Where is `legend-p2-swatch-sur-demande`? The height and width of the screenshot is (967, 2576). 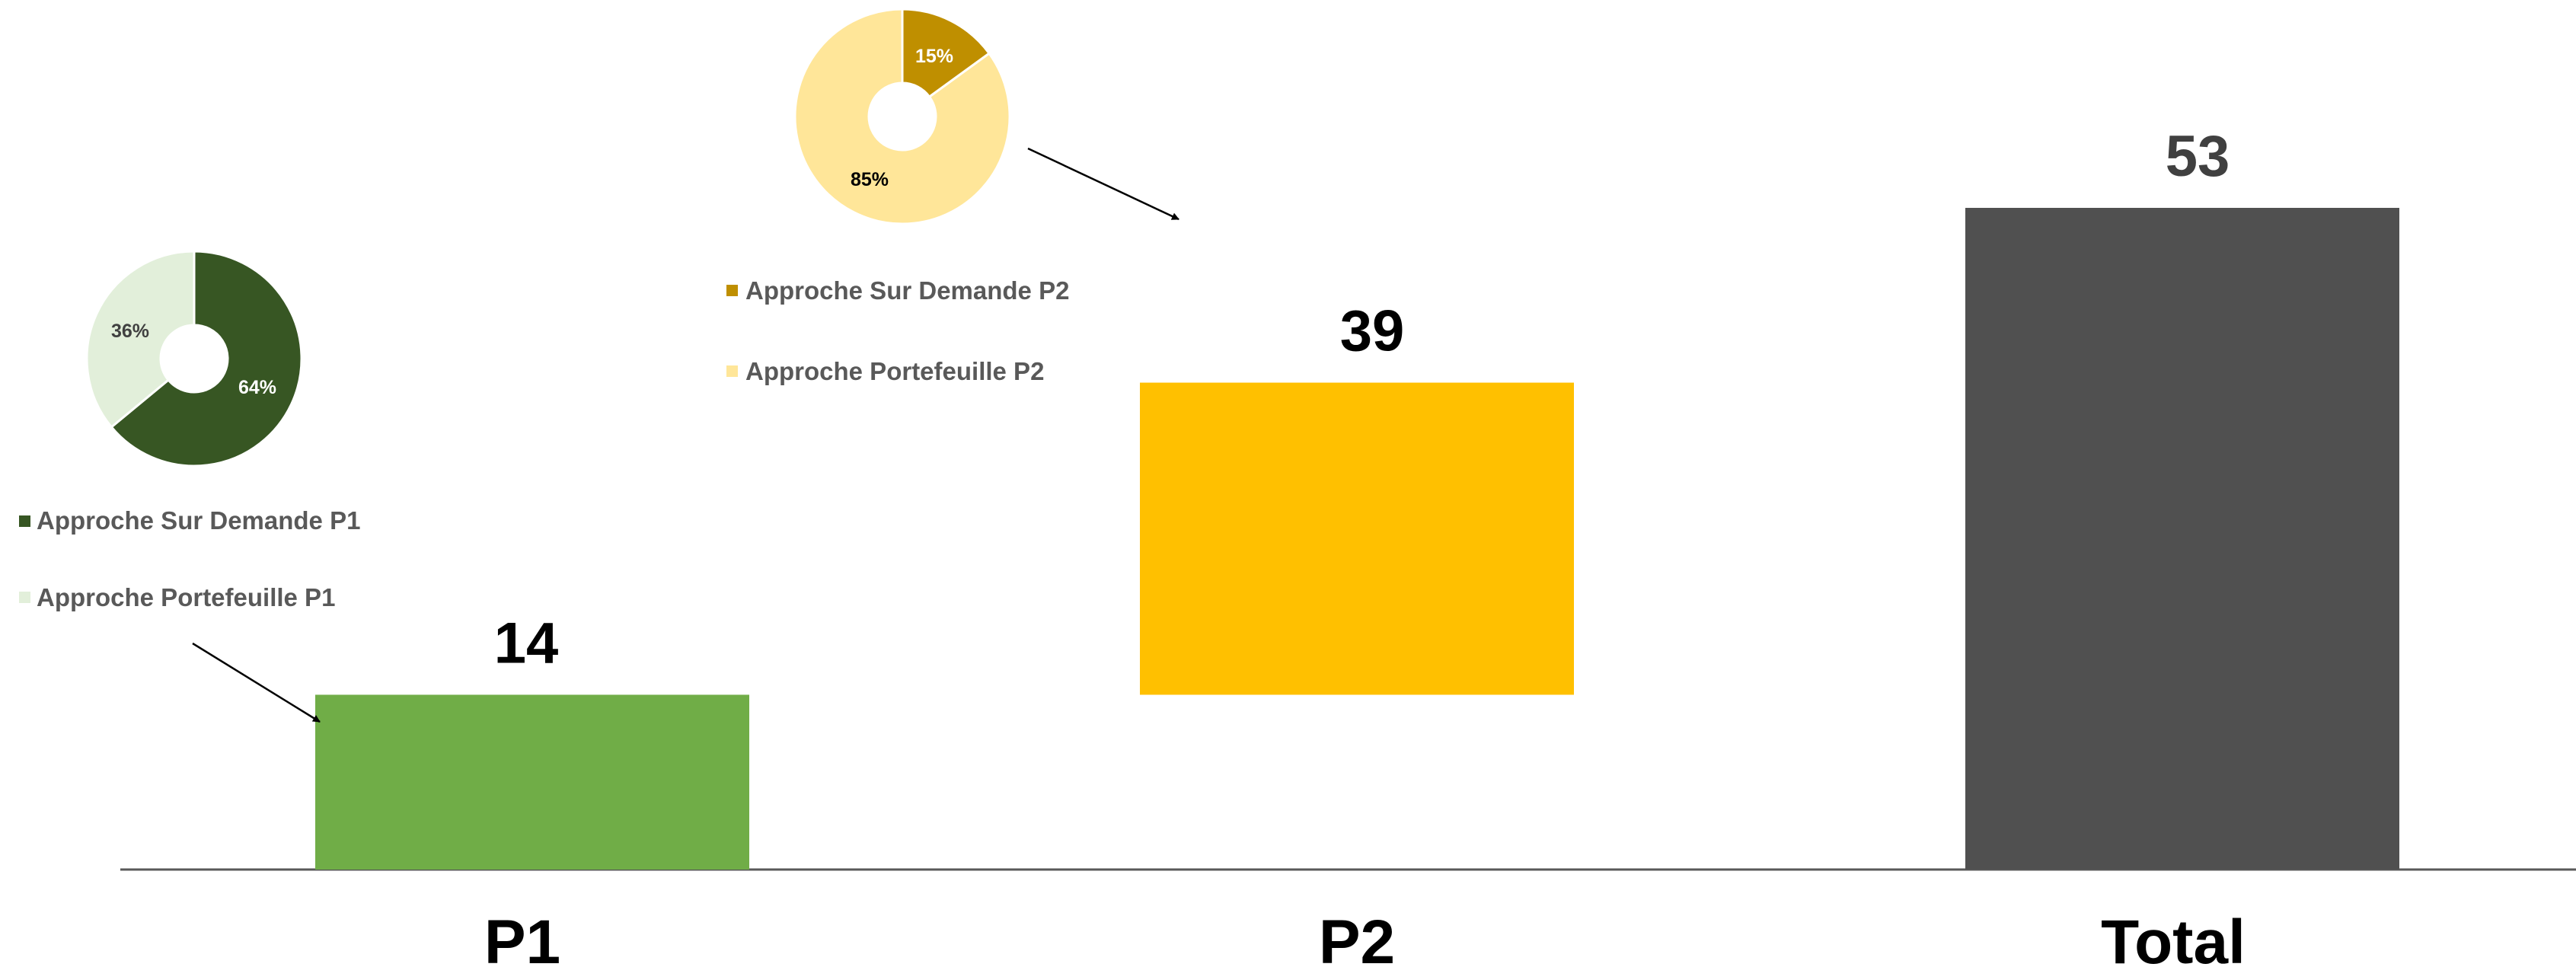 legend-p2-swatch-sur-demande is located at coordinates (732, 290).